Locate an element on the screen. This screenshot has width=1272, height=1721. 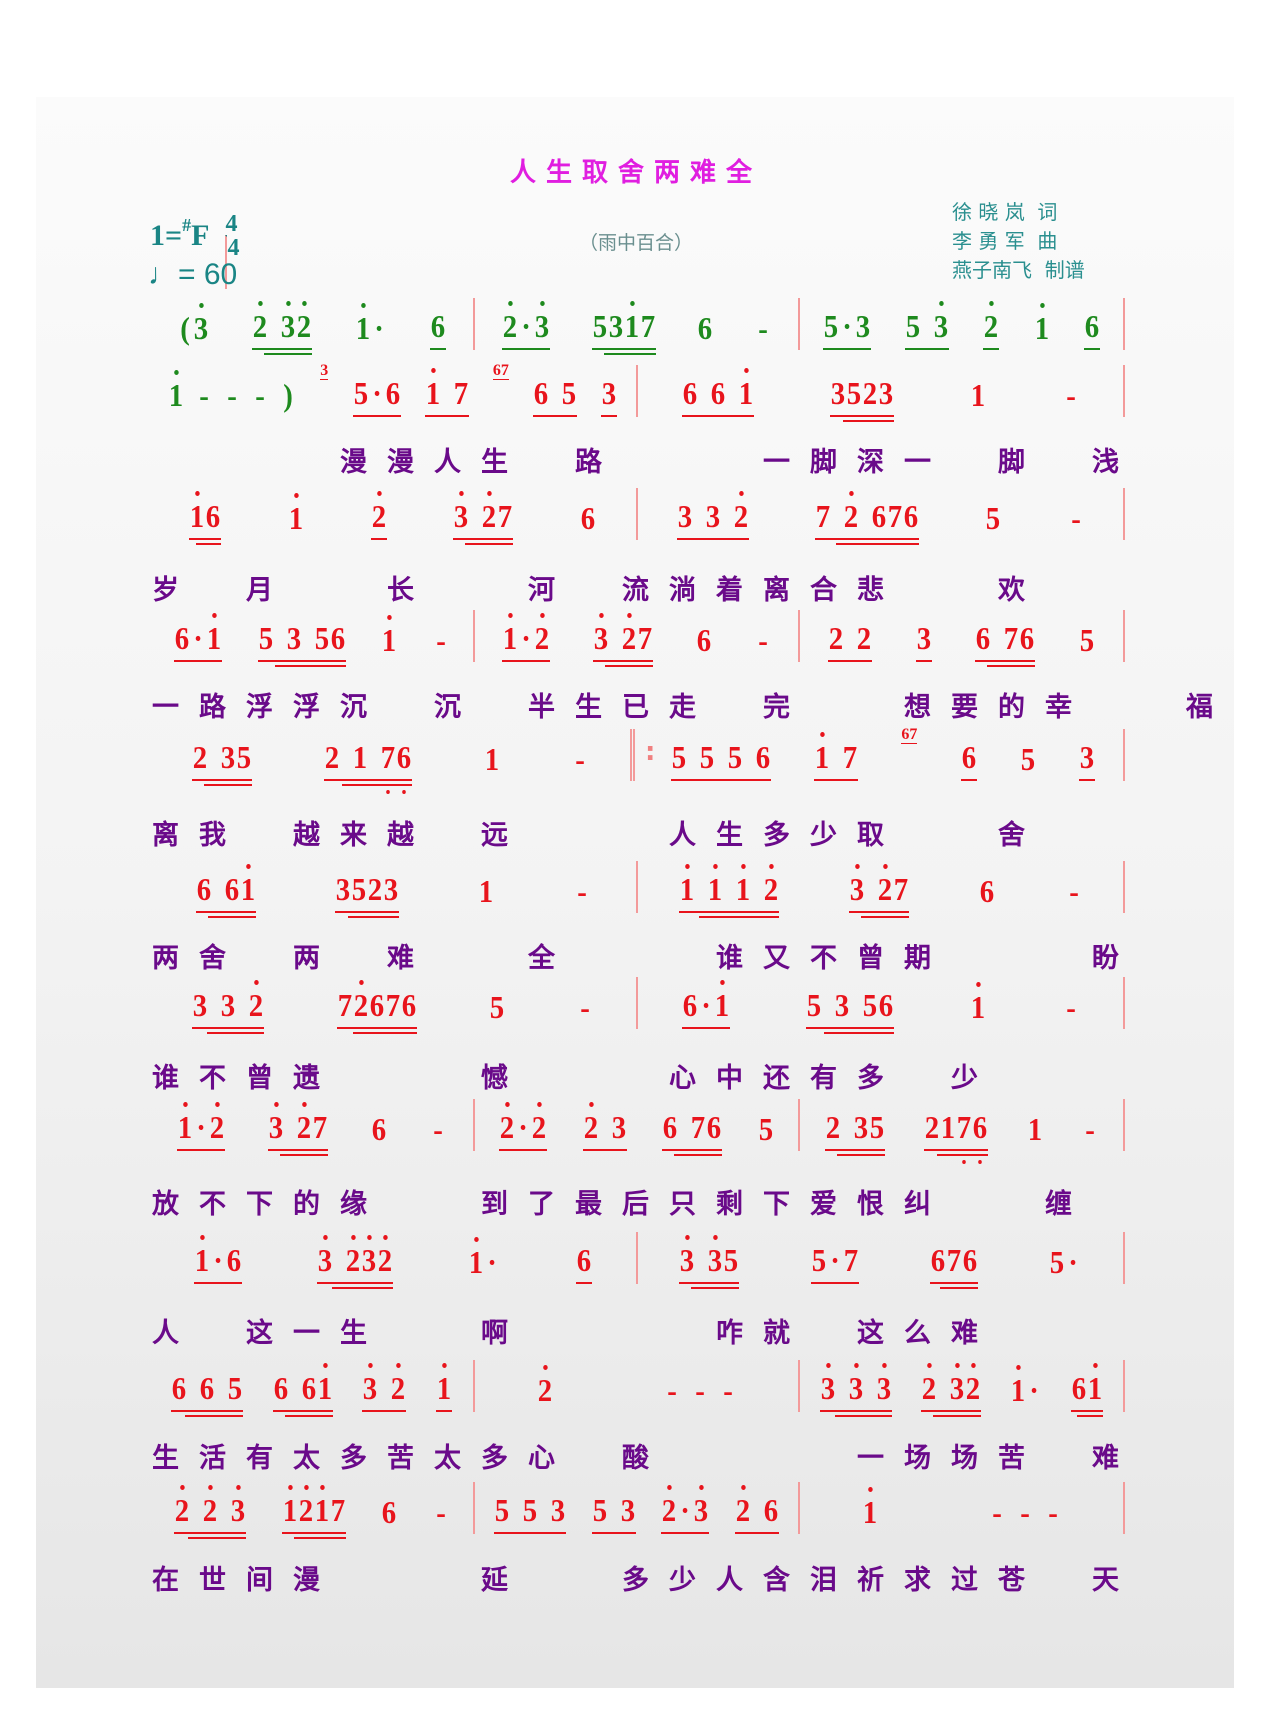
note-group: 2 is located at coordinates (545, 1388).